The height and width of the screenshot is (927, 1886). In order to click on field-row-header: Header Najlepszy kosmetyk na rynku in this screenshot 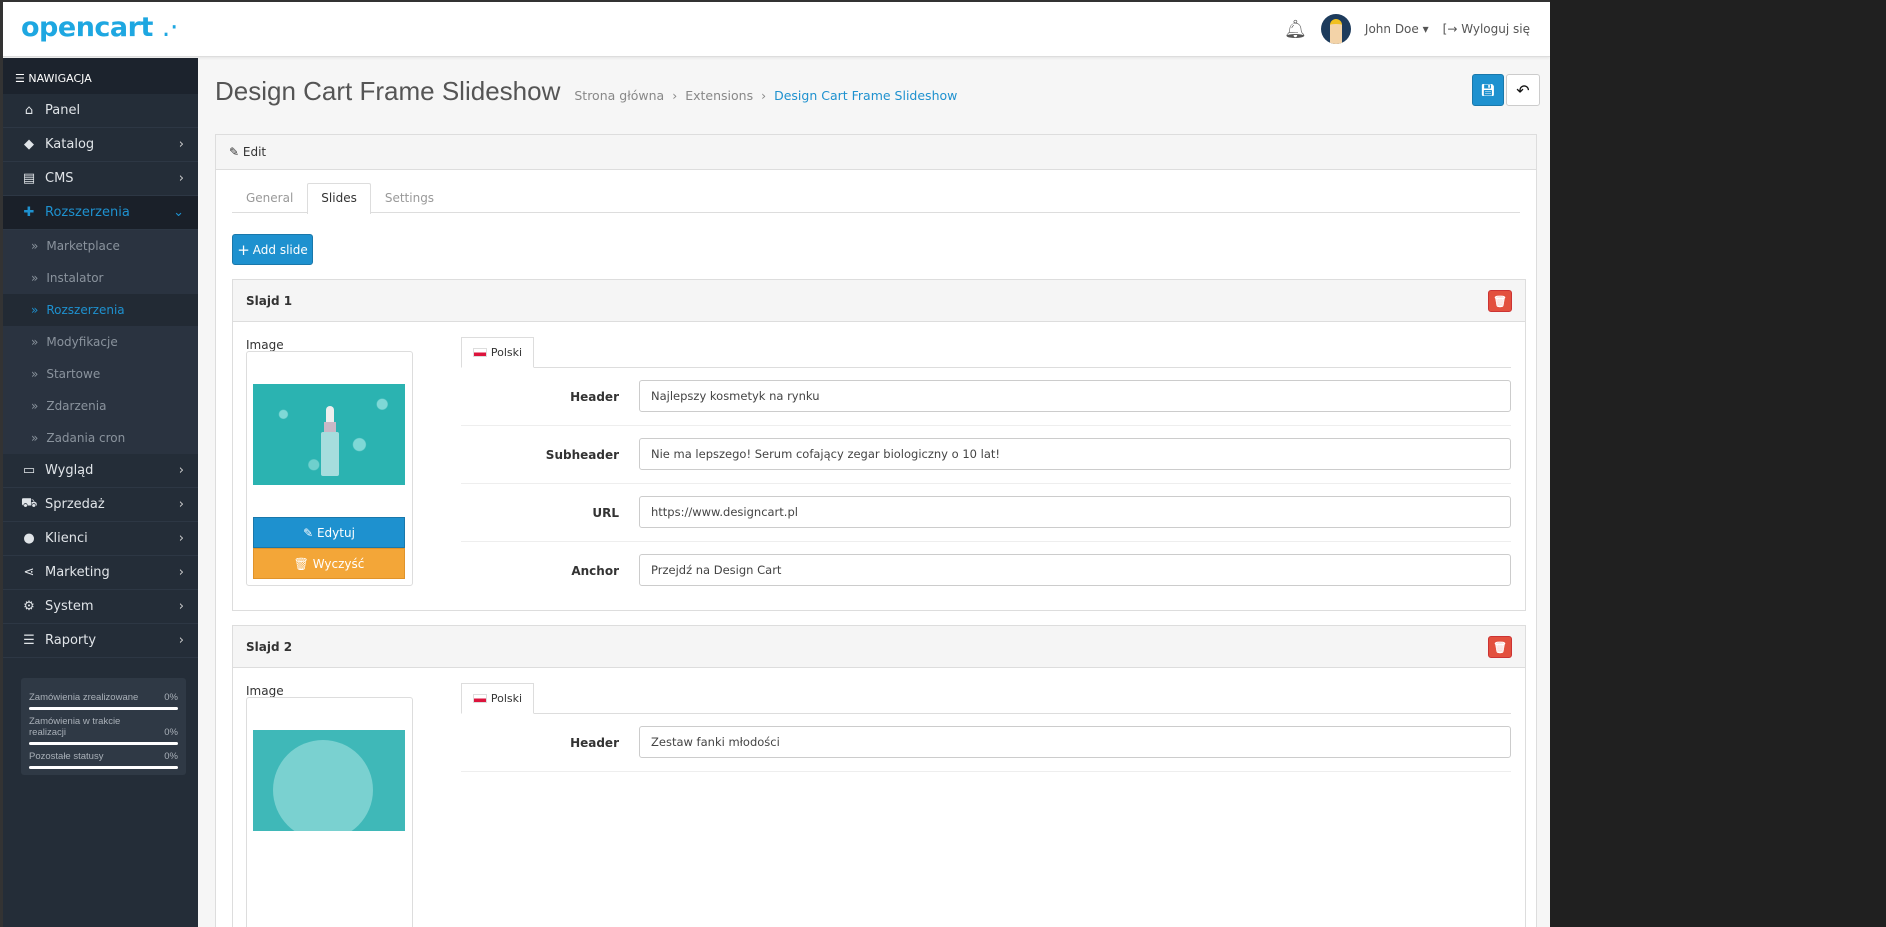, I will do `click(986, 397)`.